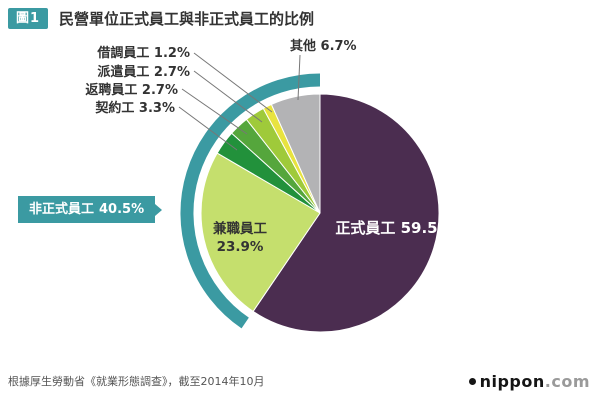 Image resolution: width=600 pixels, height=400 pixels. Describe the element at coordinates (131, 90) in the screenshot. I see `callout-label-3: 返聘員工 2.7%` at that location.